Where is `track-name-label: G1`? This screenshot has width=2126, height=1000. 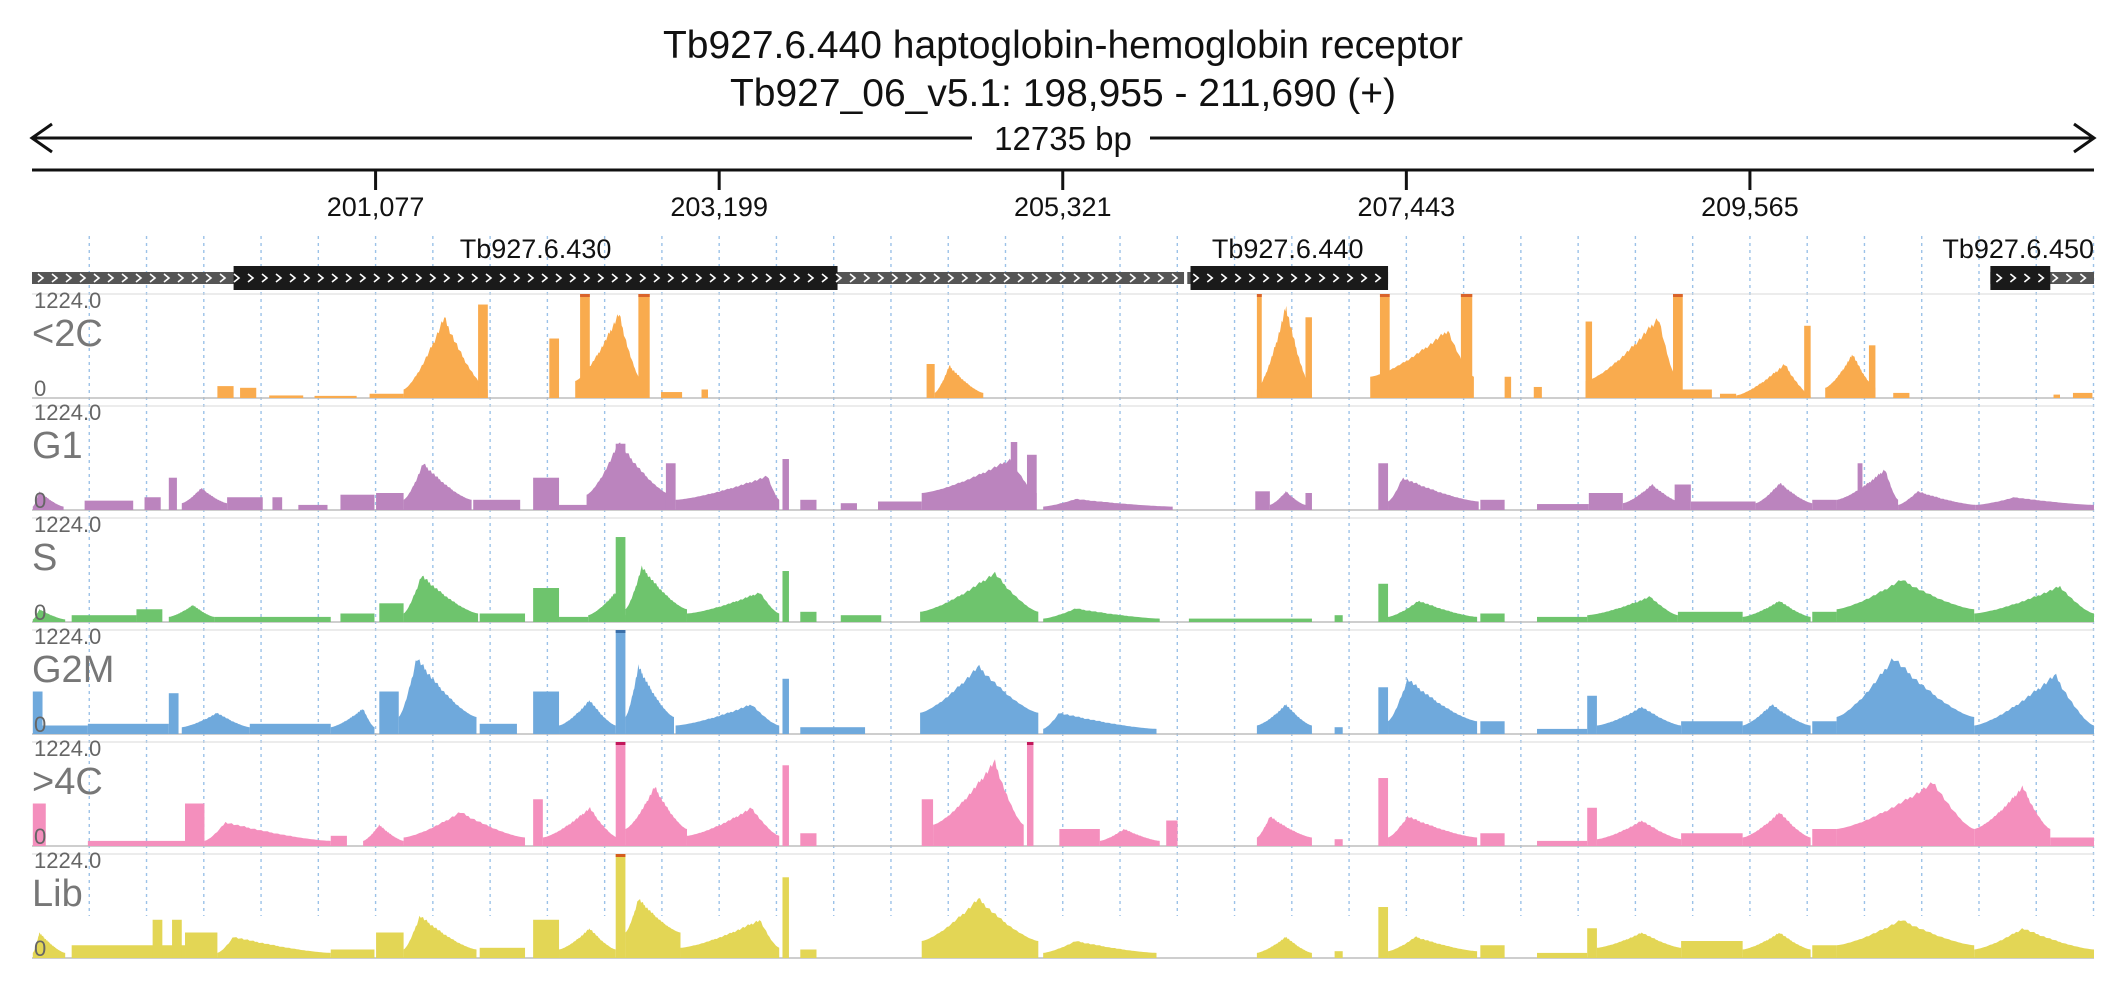 track-name-label: G1 is located at coordinates (57, 446).